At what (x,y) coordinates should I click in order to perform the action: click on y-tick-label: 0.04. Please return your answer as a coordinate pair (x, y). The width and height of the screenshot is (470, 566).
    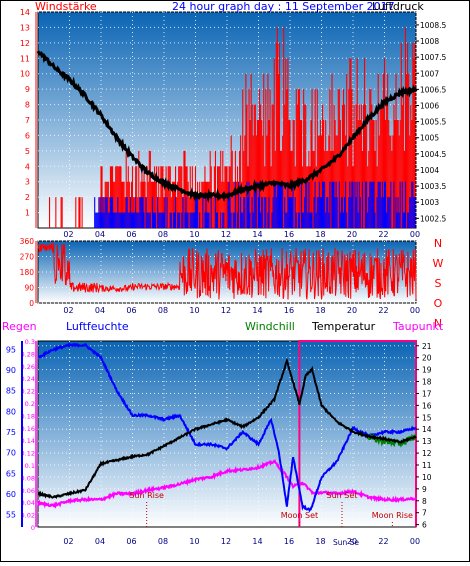
    Looking at the image, I should click on (28, 503).